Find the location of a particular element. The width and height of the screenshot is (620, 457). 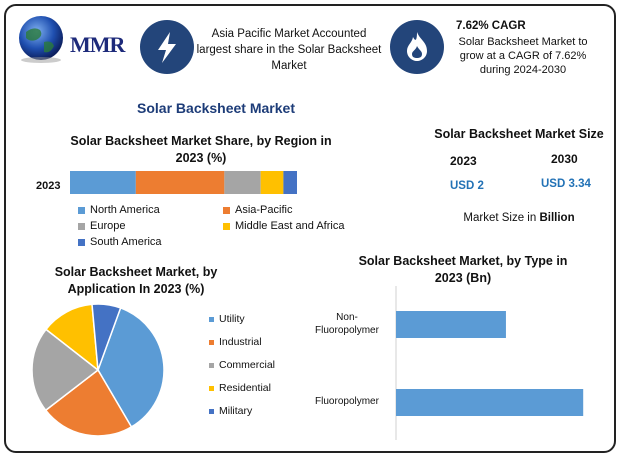

legend-north-america: North America is located at coordinates (119, 210).